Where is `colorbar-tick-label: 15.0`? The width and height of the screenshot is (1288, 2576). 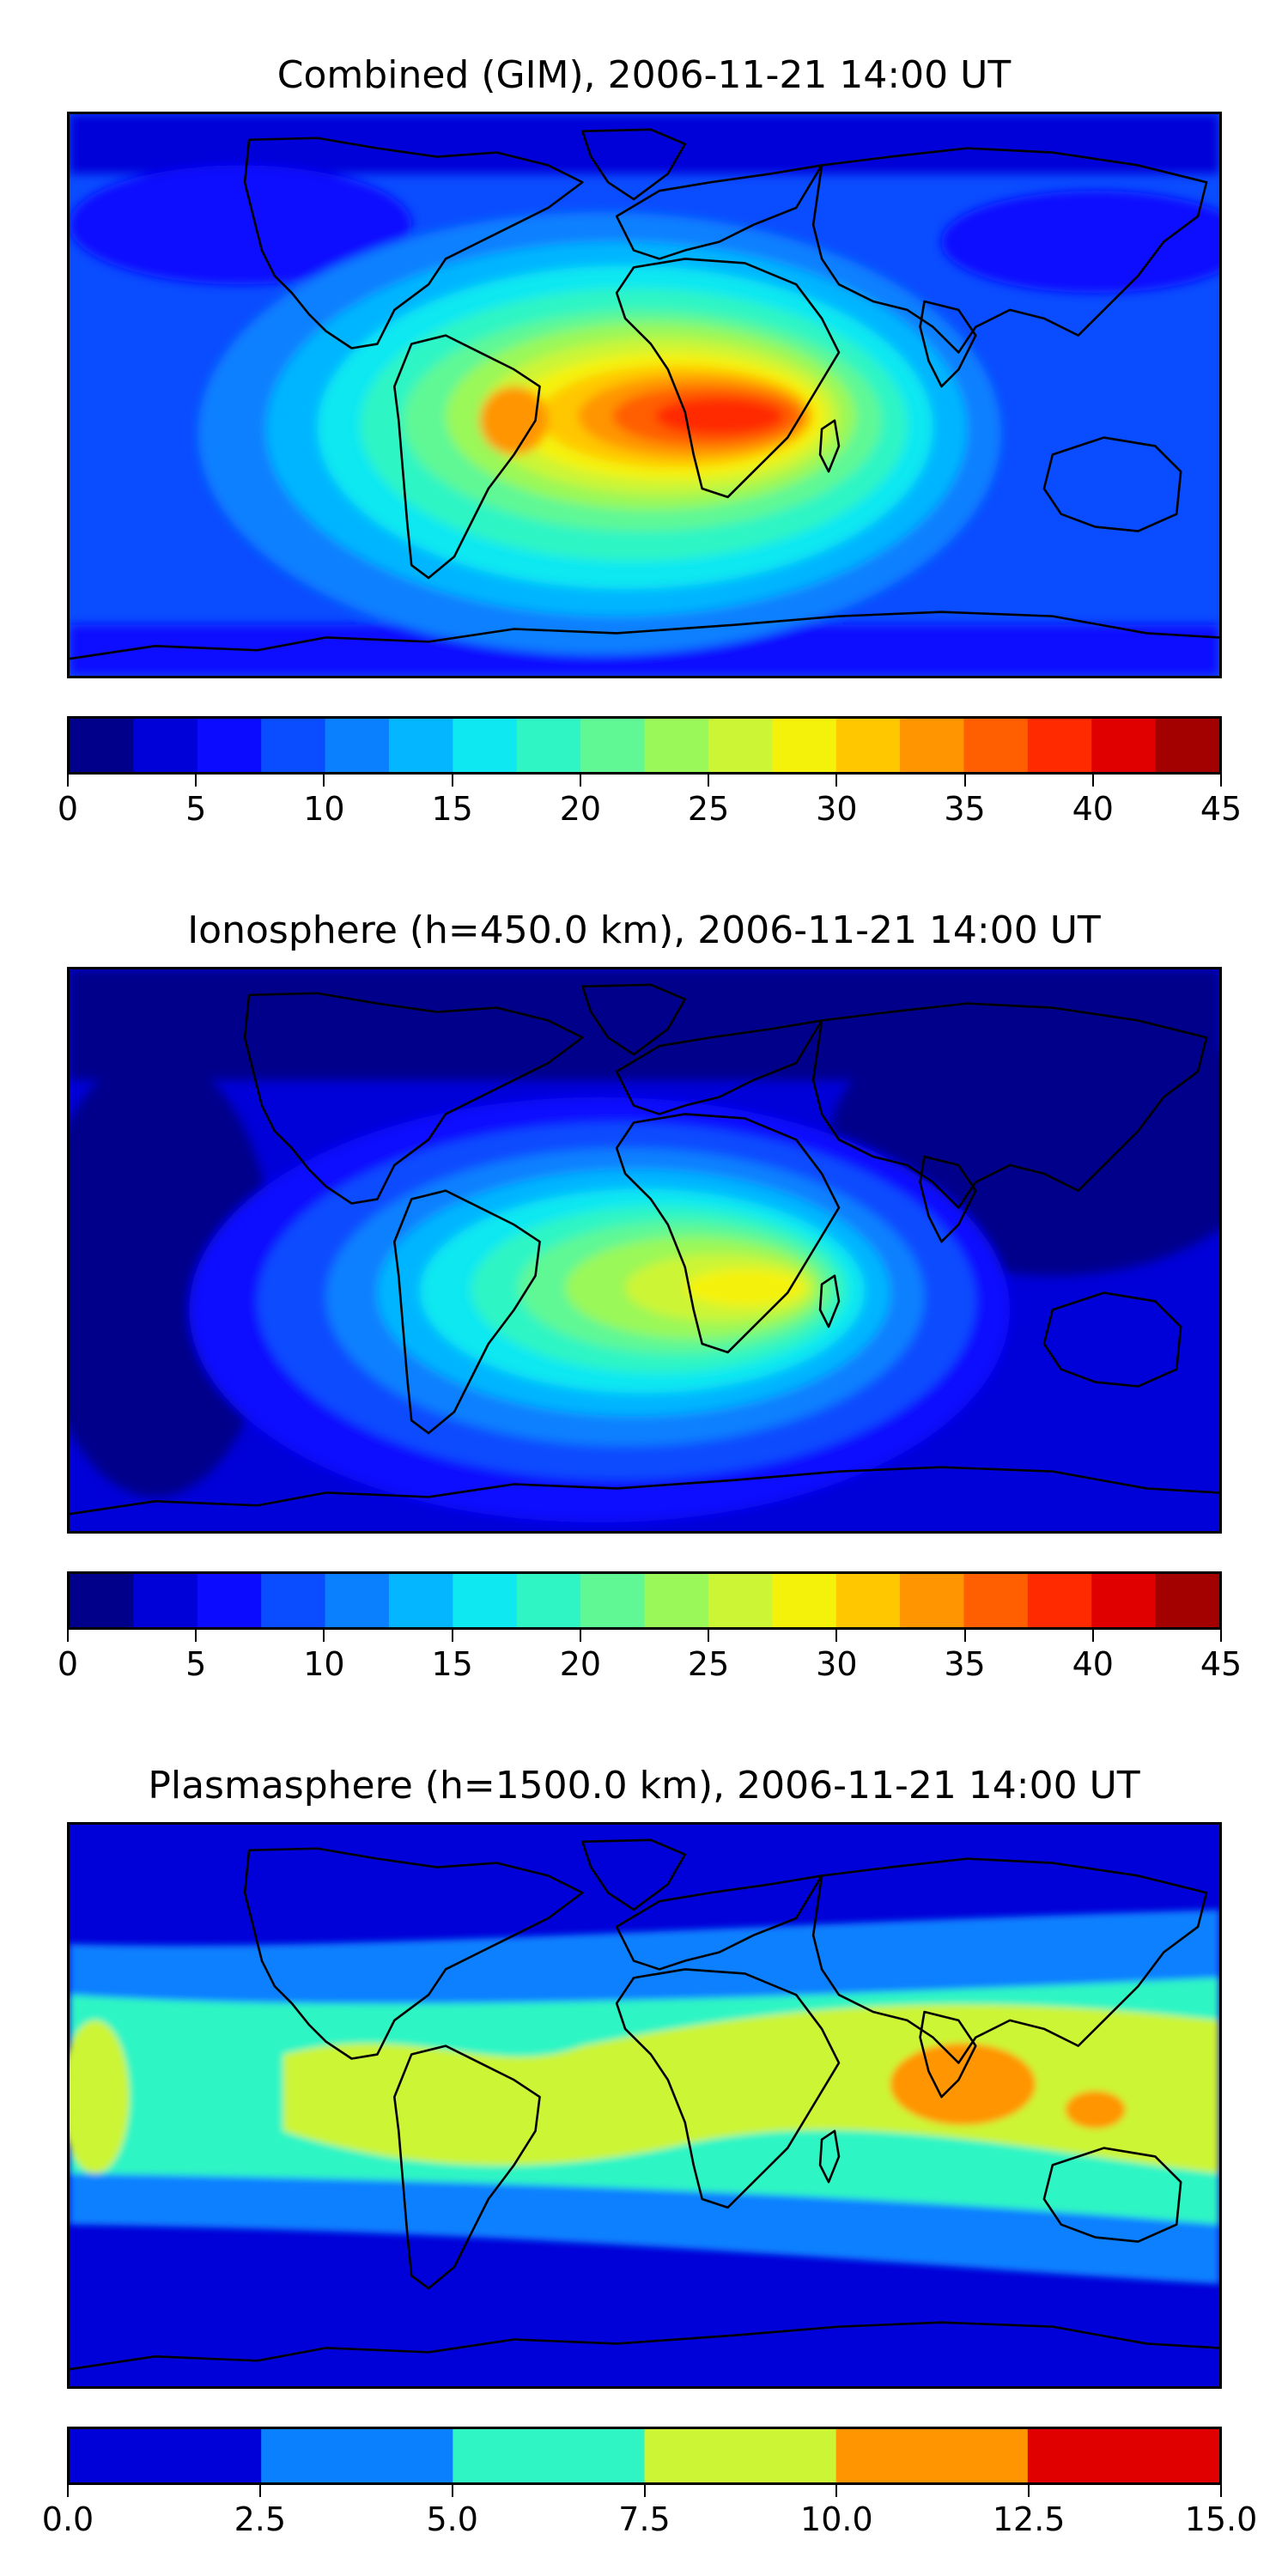
colorbar-tick-label: 15.0 is located at coordinates (1221, 2519).